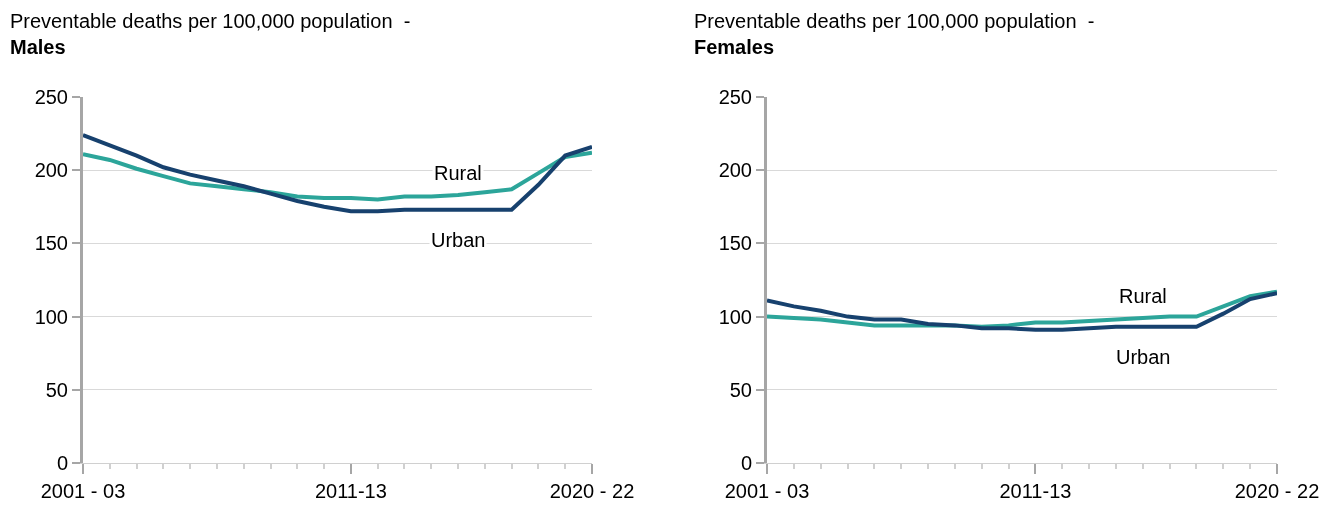  I want to click on chart-subtitle: Males, so click(38, 47).